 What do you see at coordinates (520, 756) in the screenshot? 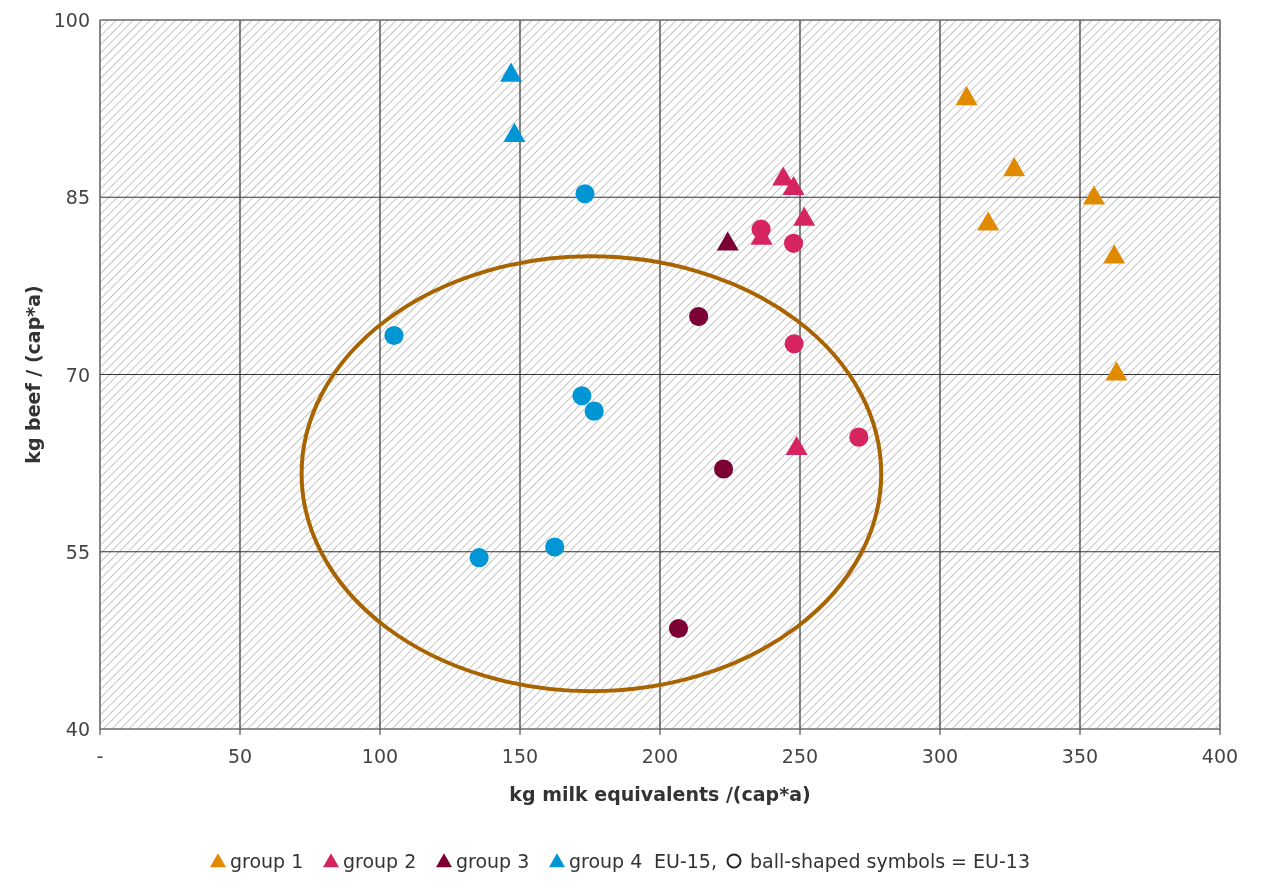
I see `x-tick-label: 150` at bounding box center [520, 756].